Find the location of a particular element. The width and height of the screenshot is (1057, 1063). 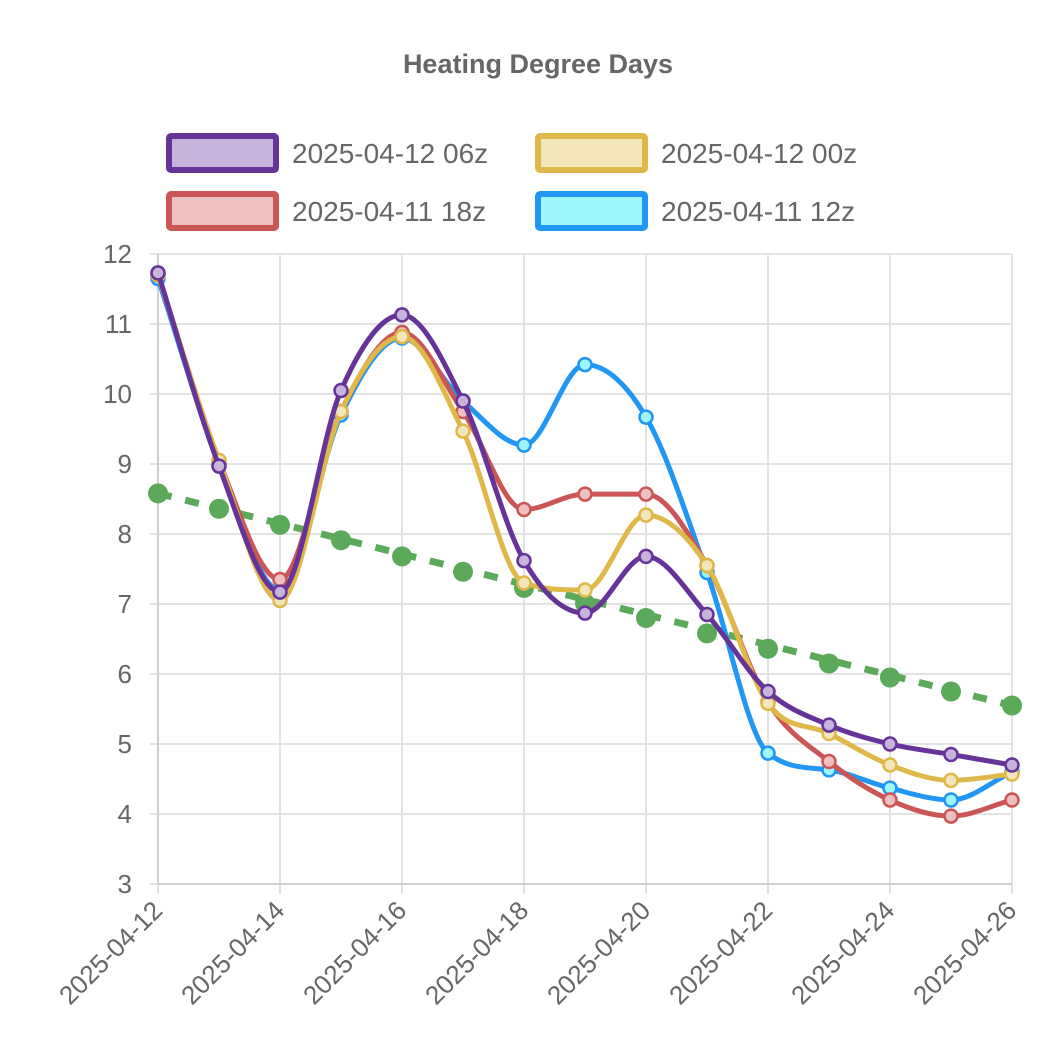

y-tick-label: 10 is located at coordinates (117, 394).